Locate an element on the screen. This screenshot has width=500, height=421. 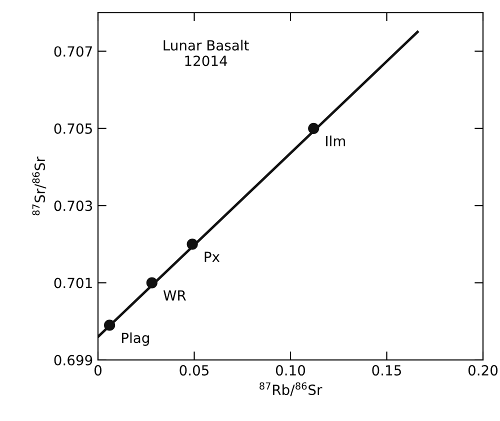
x-tick-label: 0.05 is located at coordinates (194, 370).